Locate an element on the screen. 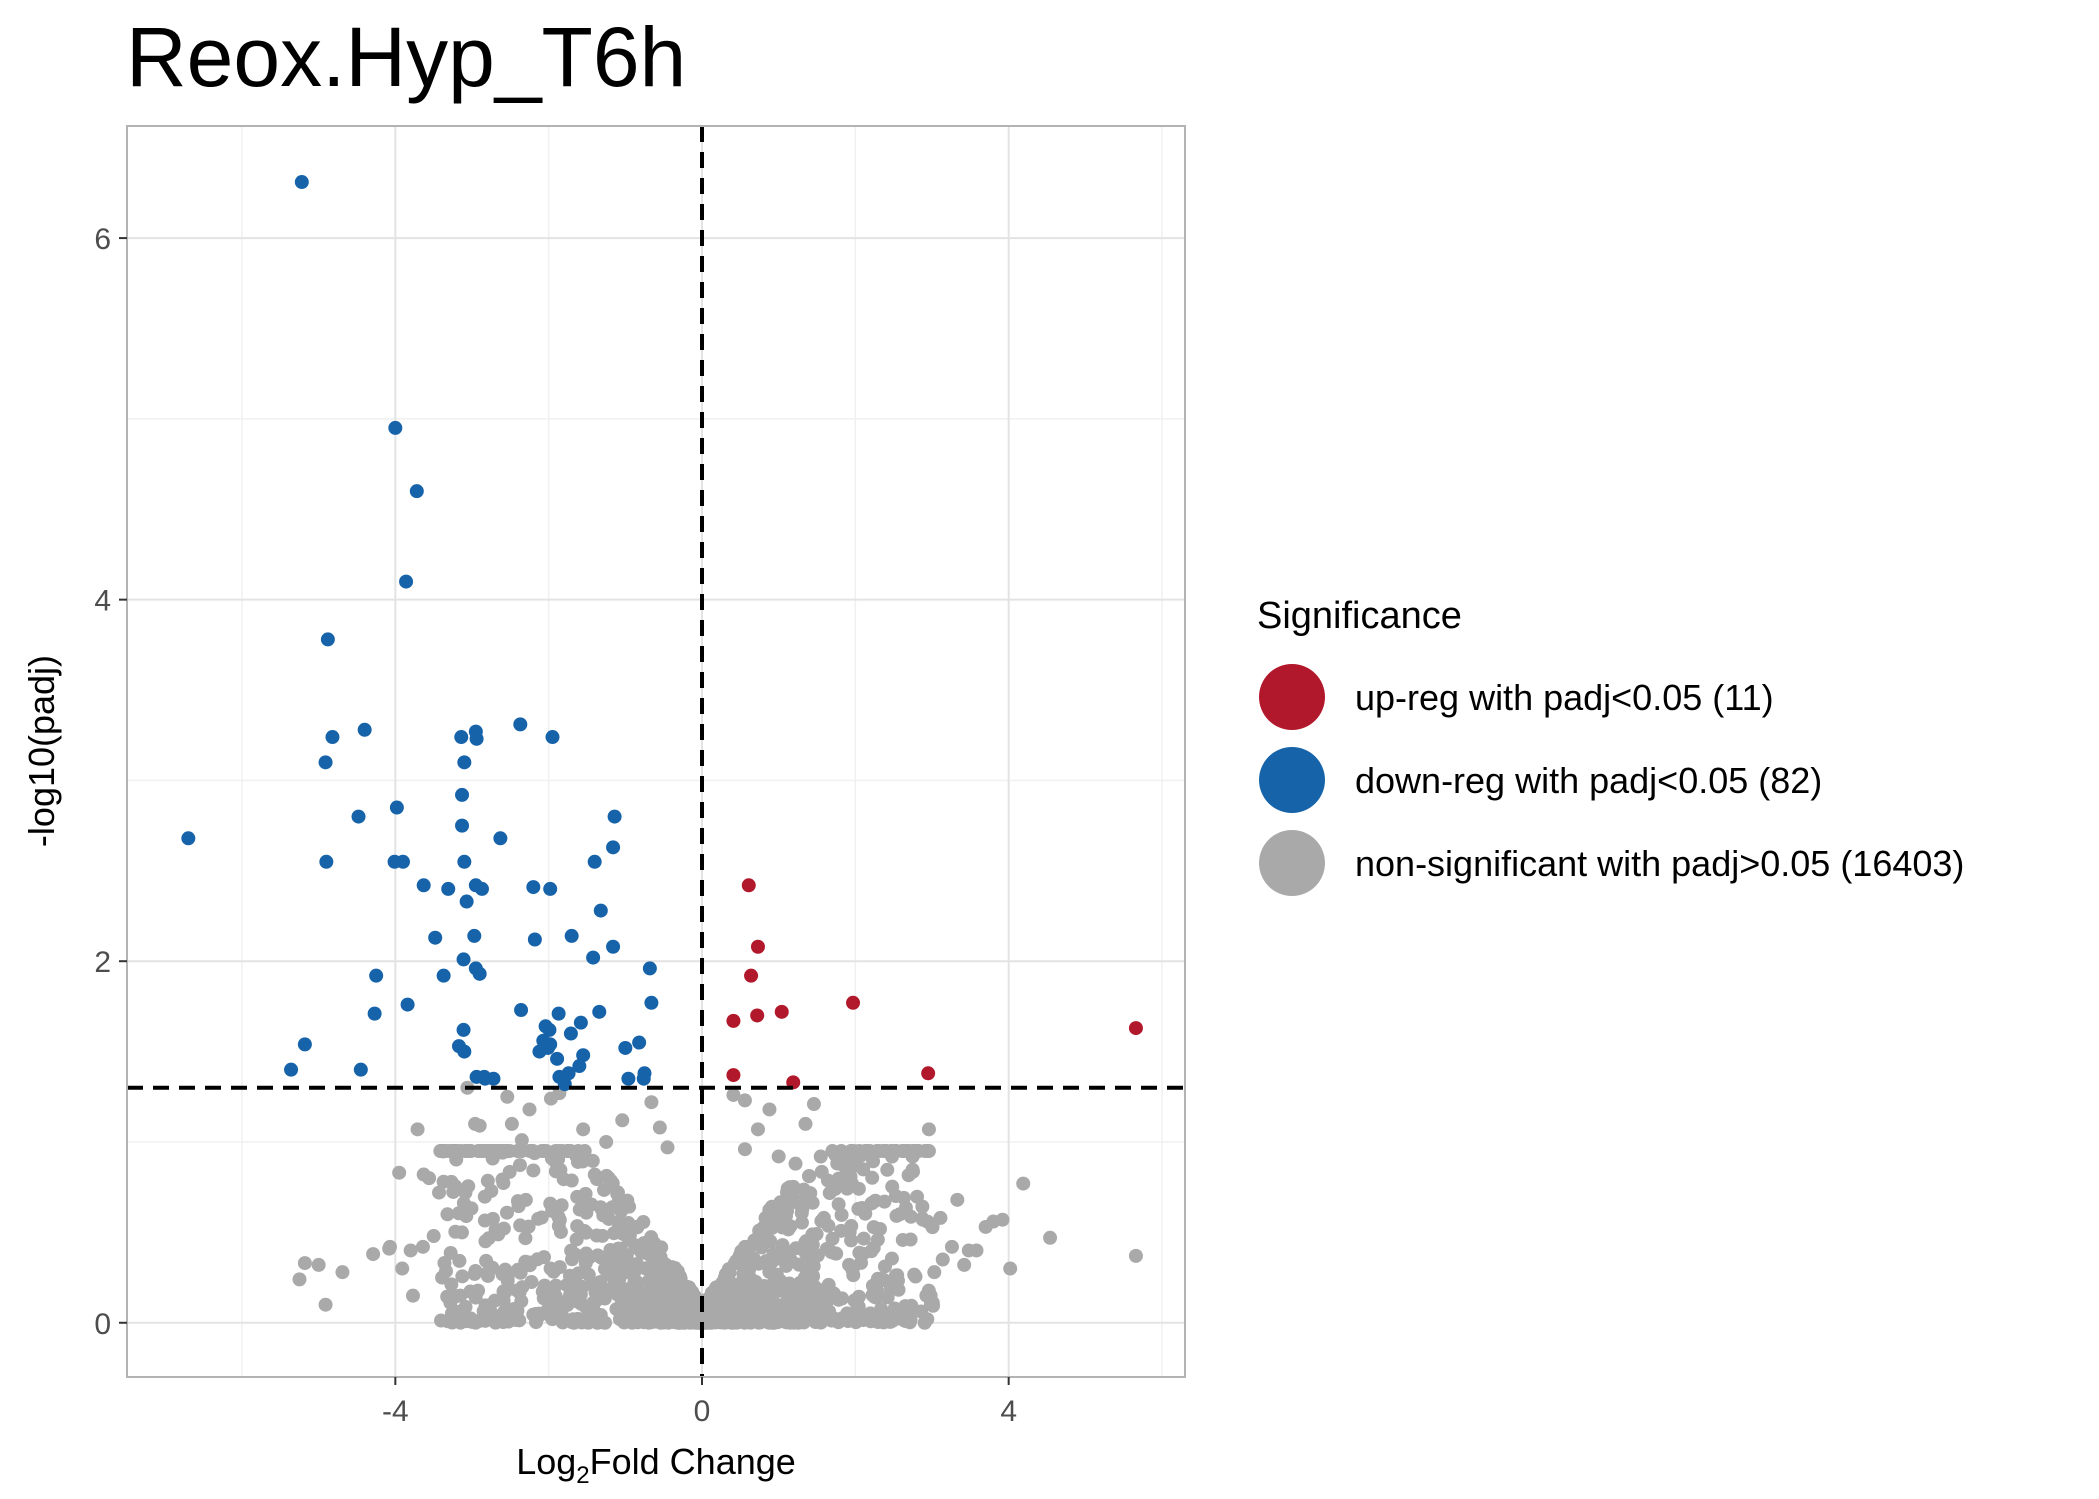 Image resolution: width=2099 pixels, height=1499 pixels. y-axis-label: -log10(padj) is located at coordinates (41, 751).